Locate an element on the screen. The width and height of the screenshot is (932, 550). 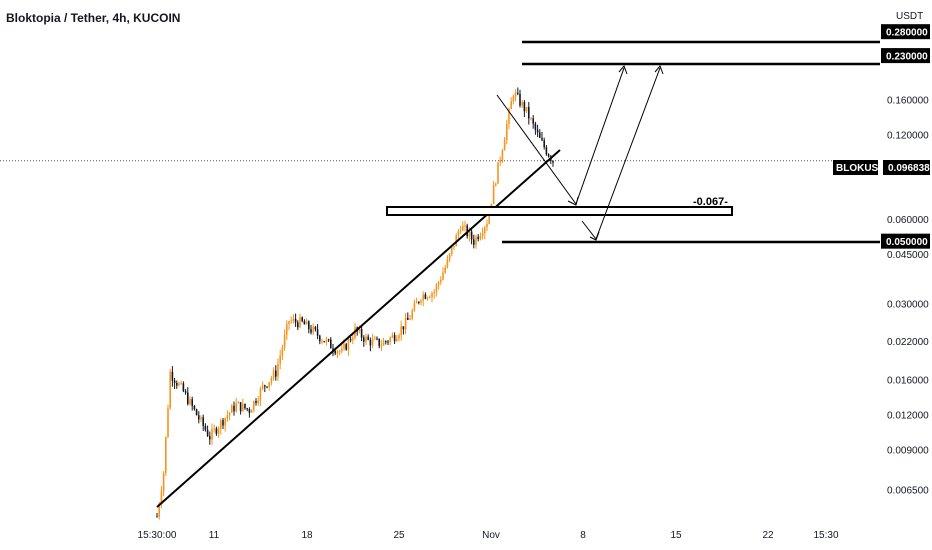
descending-trendline is located at coordinates (536, 149).